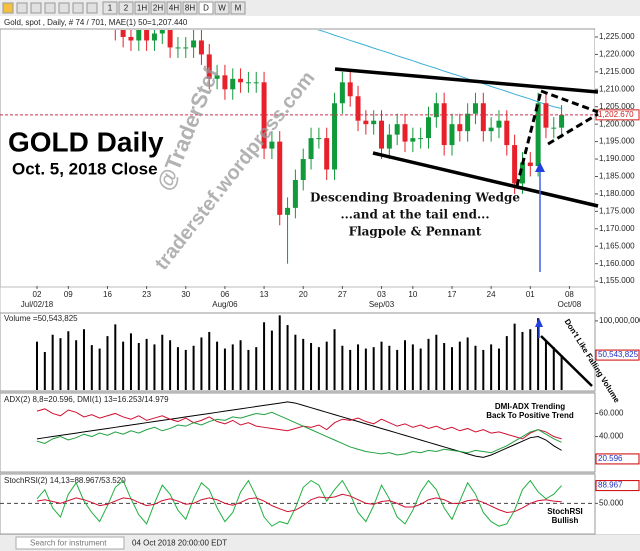 The height and width of the screenshot is (551, 640). Describe the element at coordinates (616, 114) in the screenshot. I see `price-box-label: 1,202.670` at that location.